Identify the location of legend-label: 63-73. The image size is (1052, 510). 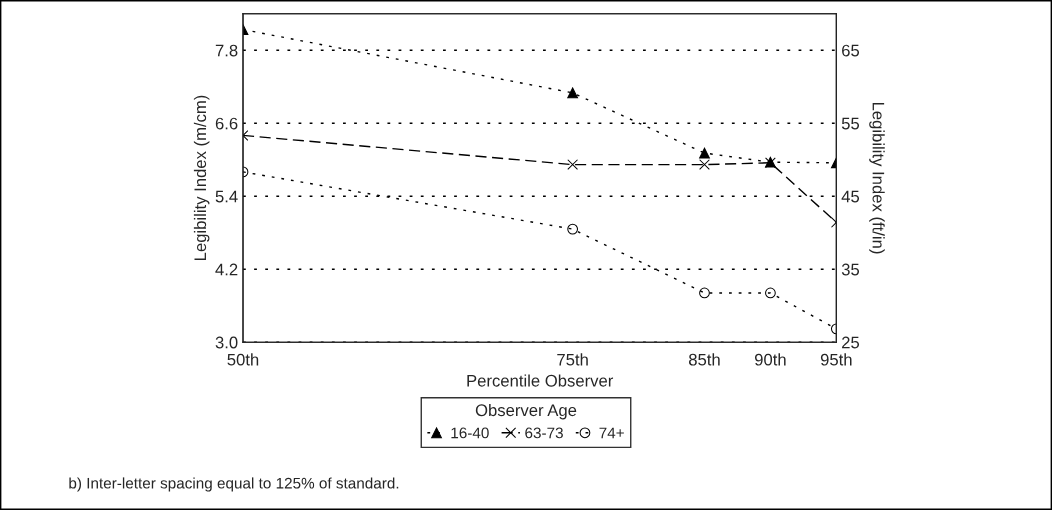
(544, 433).